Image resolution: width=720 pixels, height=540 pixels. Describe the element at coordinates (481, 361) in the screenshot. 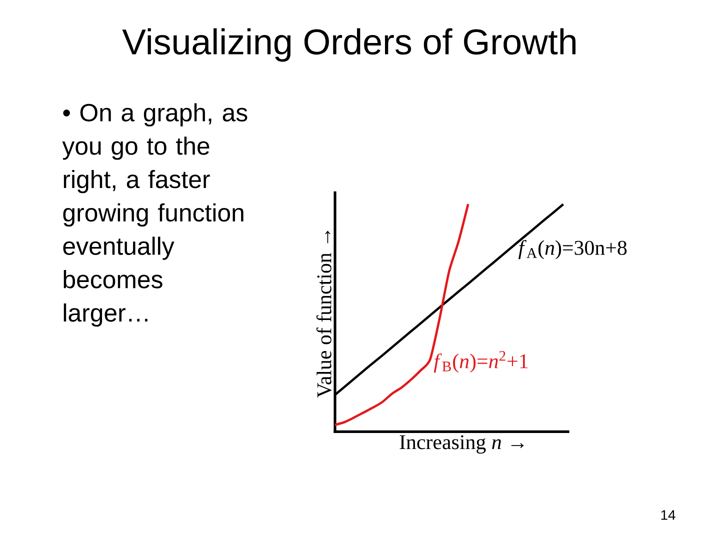

I see `series-label: f$_{B}$(n)=n$^{2}$+1` at that location.